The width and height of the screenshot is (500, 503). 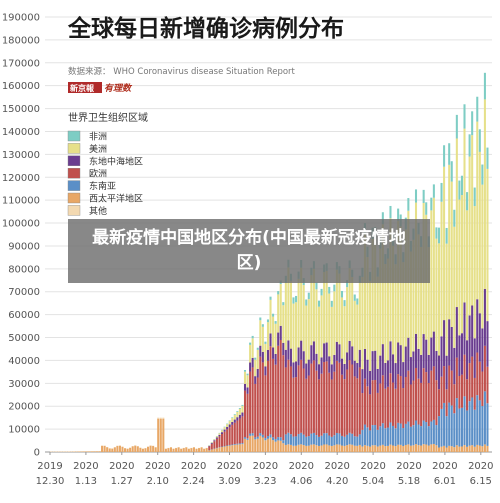 What do you see at coordinates (21, 224) in the screenshot?
I see `y-tick-label: 100000` at bounding box center [21, 224].